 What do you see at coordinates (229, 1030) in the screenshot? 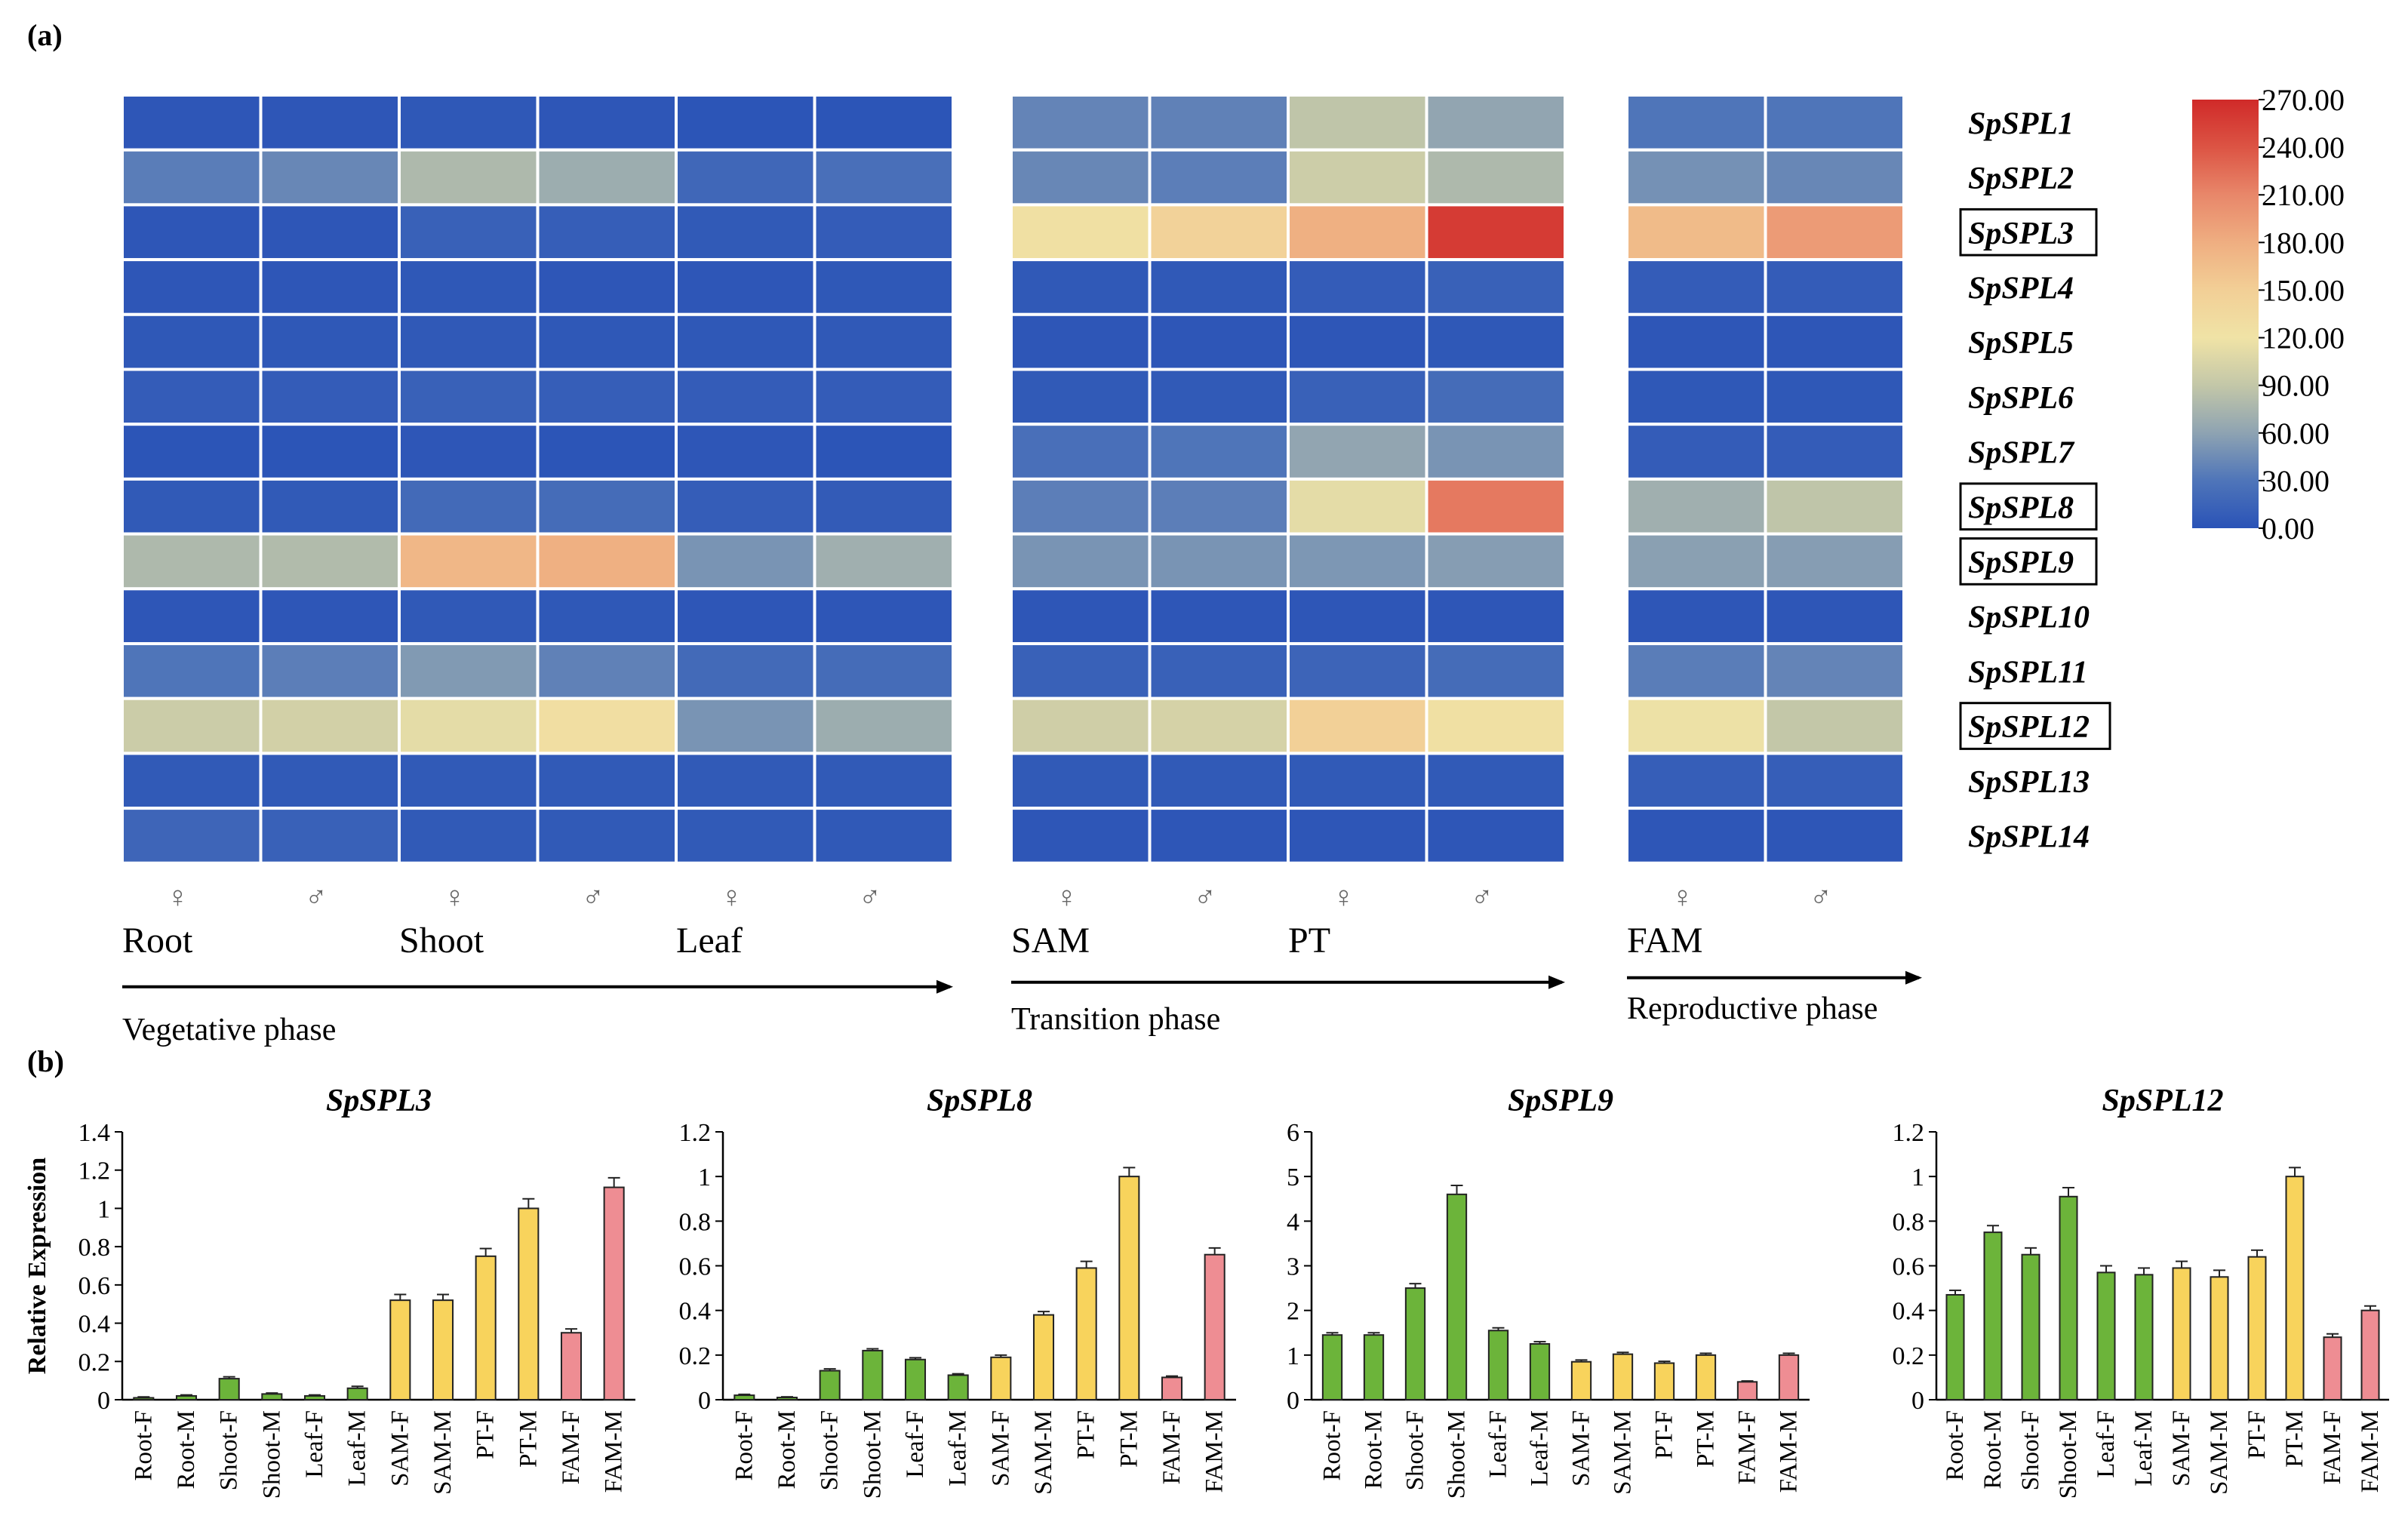
I see `phase-label-0: Vegetative phase` at bounding box center [229, 1030].